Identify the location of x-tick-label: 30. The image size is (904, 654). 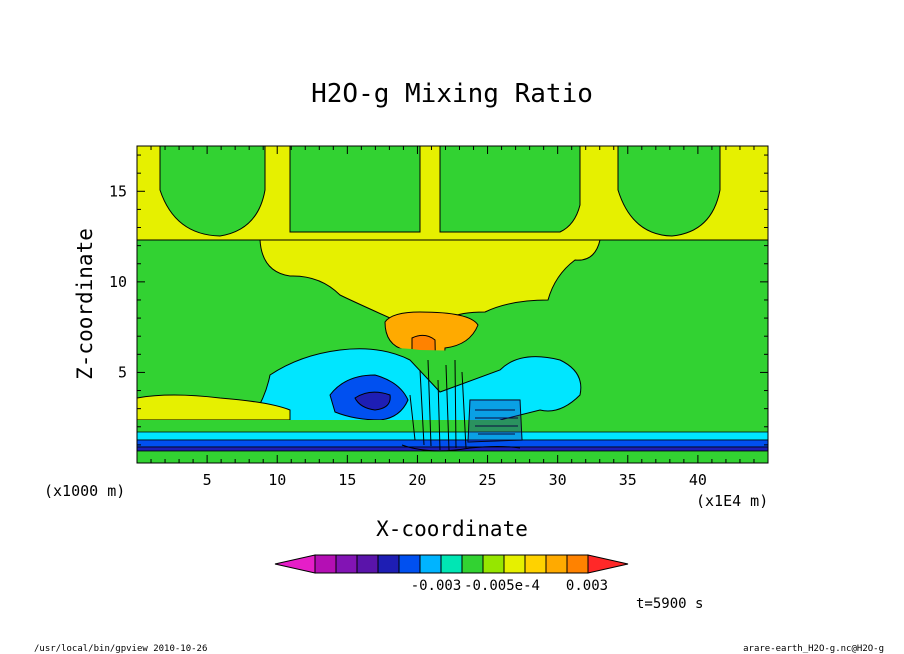
(558, 480).